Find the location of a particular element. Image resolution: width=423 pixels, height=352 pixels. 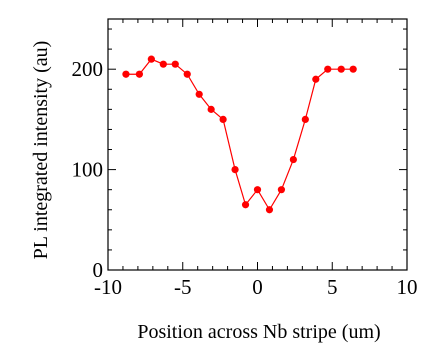

x-tick-label: -10 is located at coordinates (108, 287).